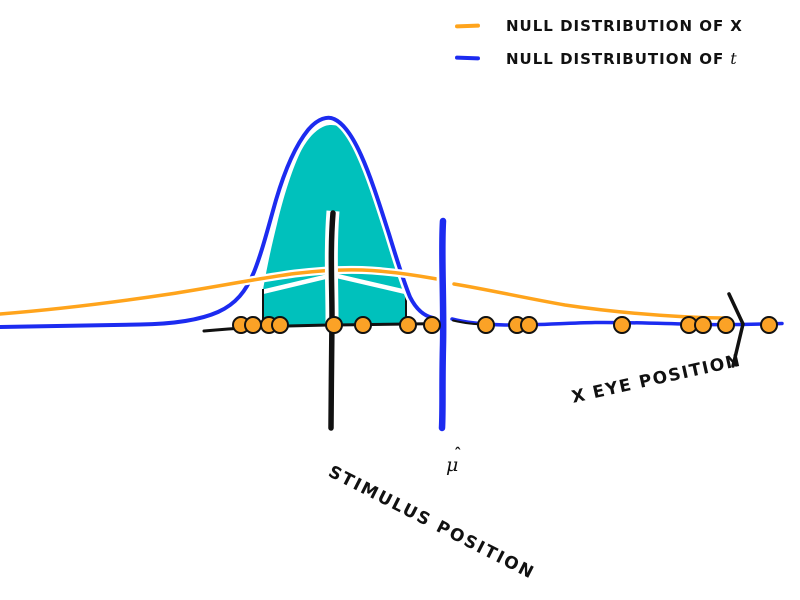 This screenshot has height=600, width=800. I want to click on mu-hat-label: μ ˆ, so click(459, 463).